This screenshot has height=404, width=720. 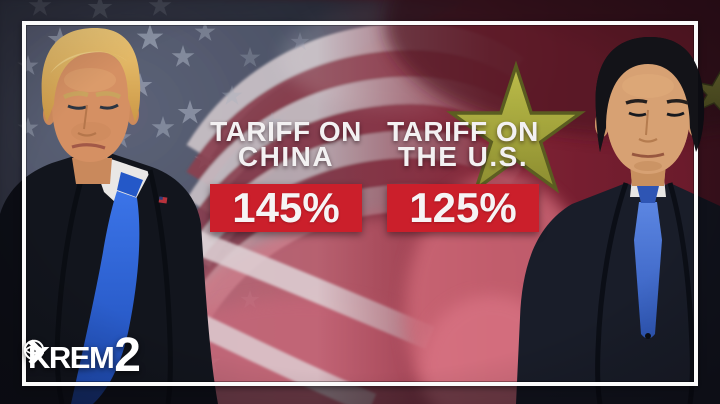 What do you see at coordinates (360, 10) in the screenshot?
I see `frame-outer-shade-top` at bounding box center [360, 10].